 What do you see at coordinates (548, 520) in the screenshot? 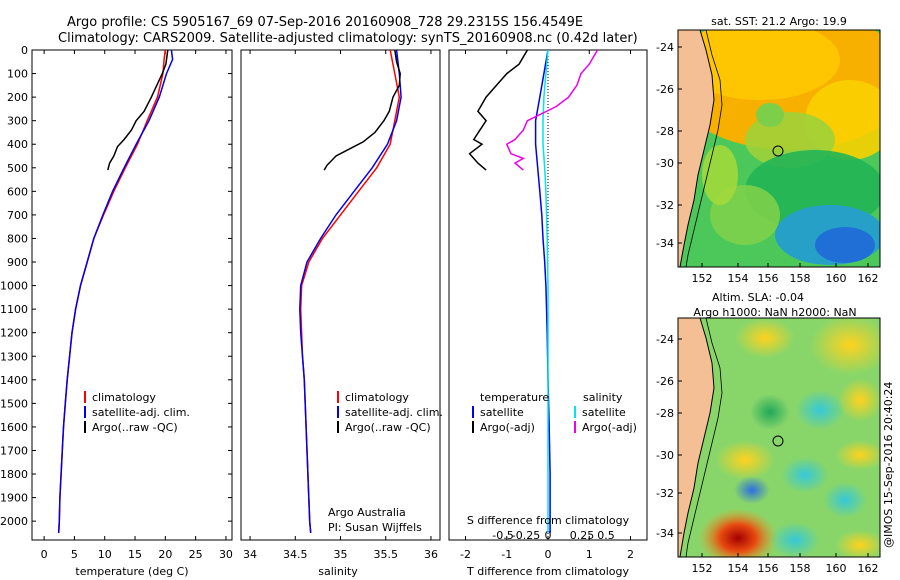
I see `s-difference-title: S difference from climatology` at bounding box center [548, 520].